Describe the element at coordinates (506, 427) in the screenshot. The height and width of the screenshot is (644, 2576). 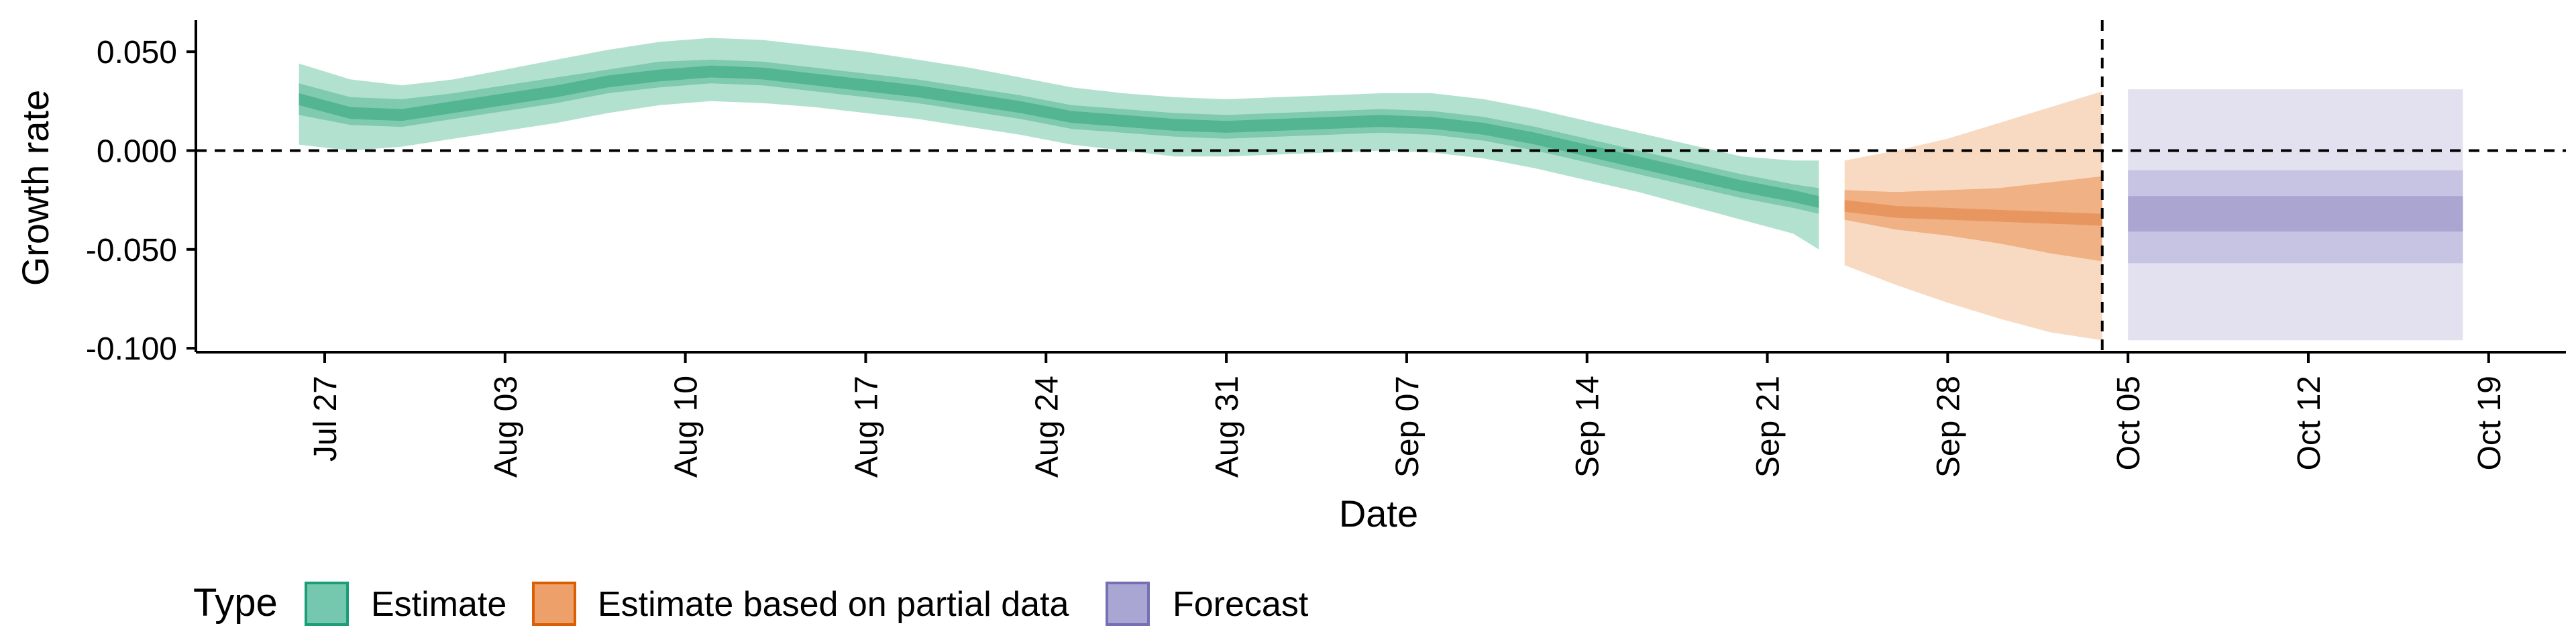
I see `x-tick-label: Aug 03` at that location.